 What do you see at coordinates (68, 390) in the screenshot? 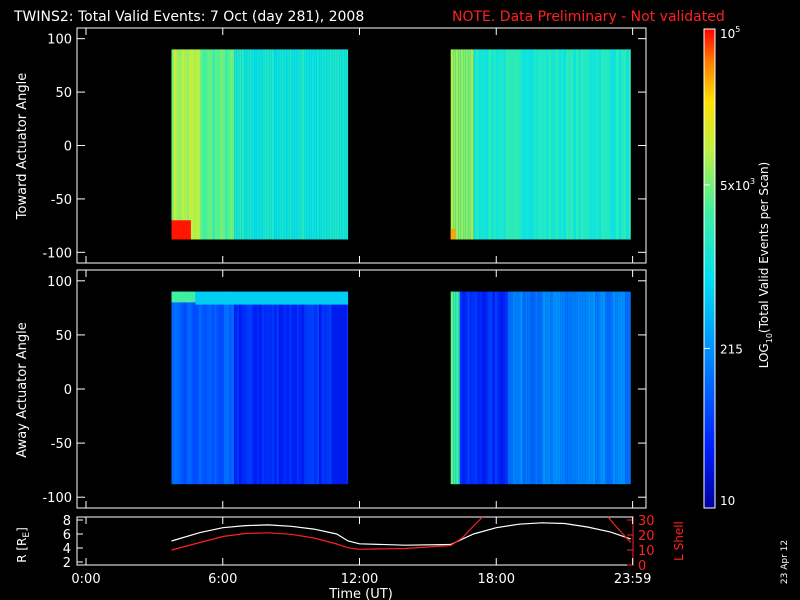
I see `y-tick-label: 0` at bounding box center [68, 390].